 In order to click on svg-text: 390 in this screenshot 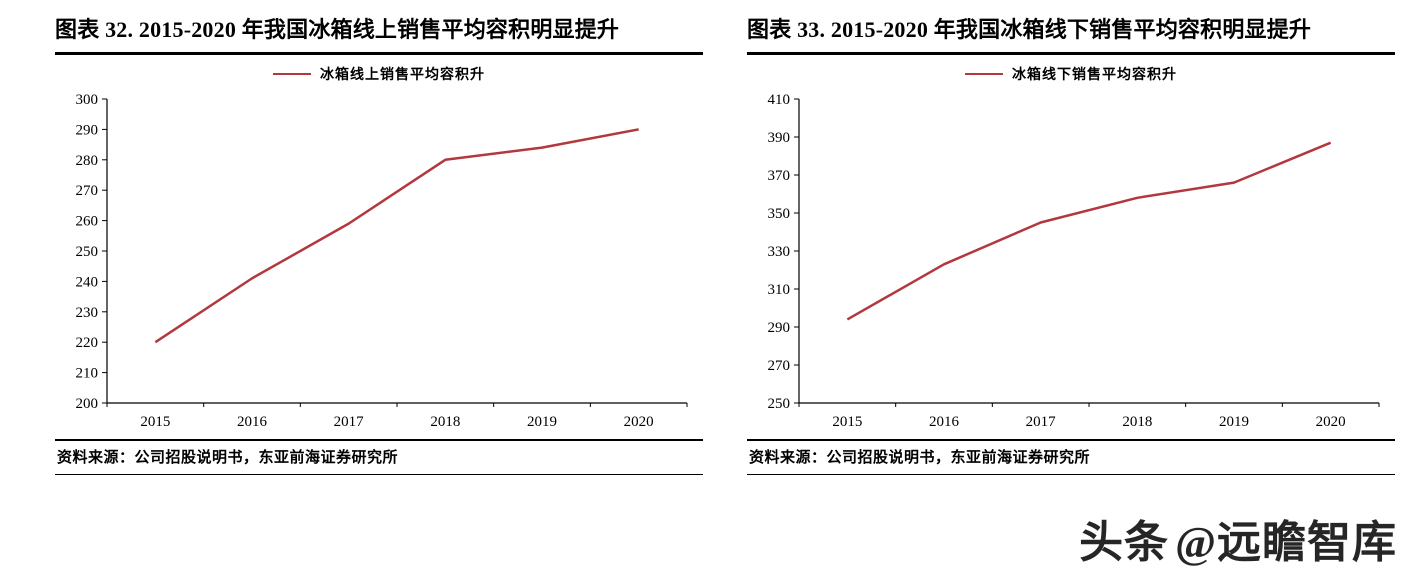, I will do `click(779, 138)`.